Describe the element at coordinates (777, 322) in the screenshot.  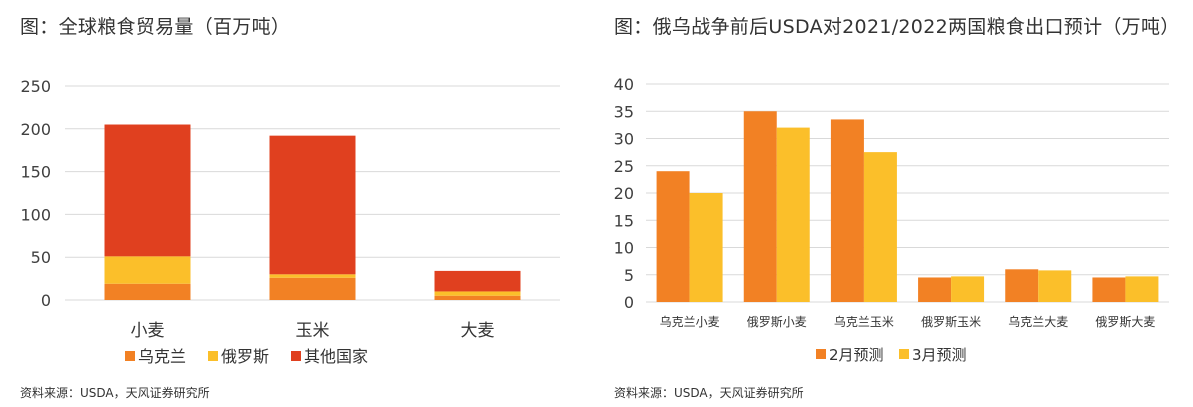
I see `x-category-label: 俄罗斯小麦` at that location.